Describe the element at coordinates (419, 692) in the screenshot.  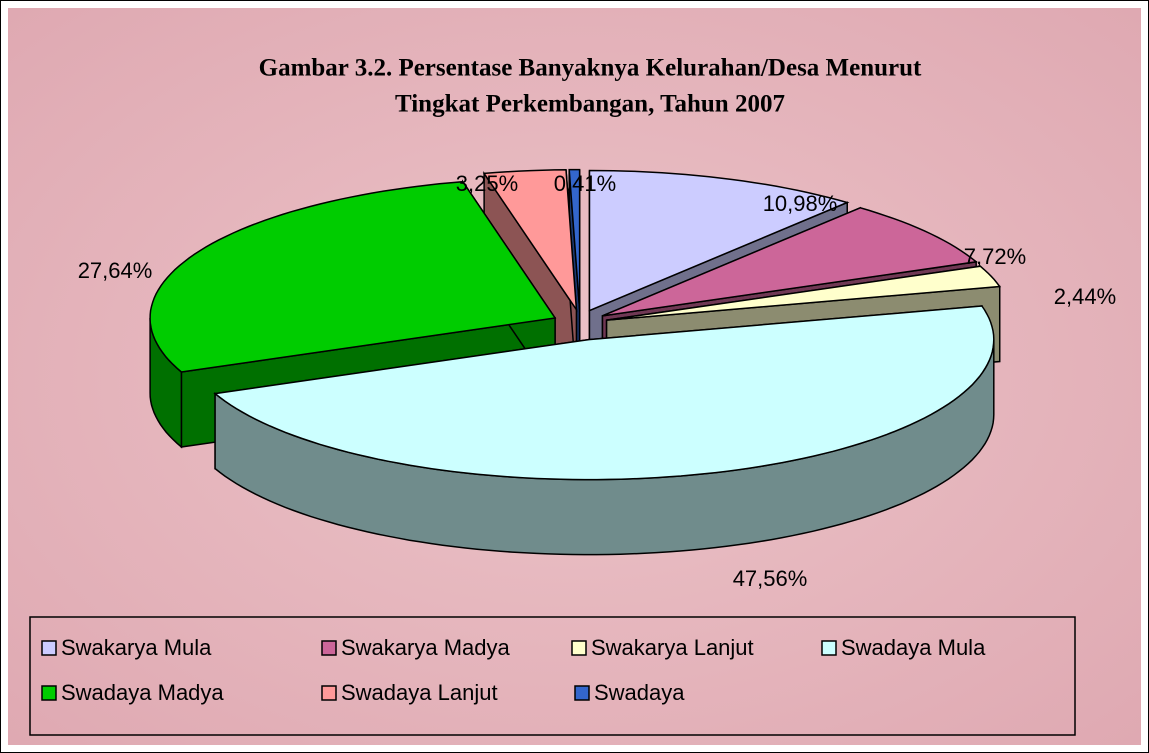
I see `legend-label: Swadaya Lanjut` at that location.